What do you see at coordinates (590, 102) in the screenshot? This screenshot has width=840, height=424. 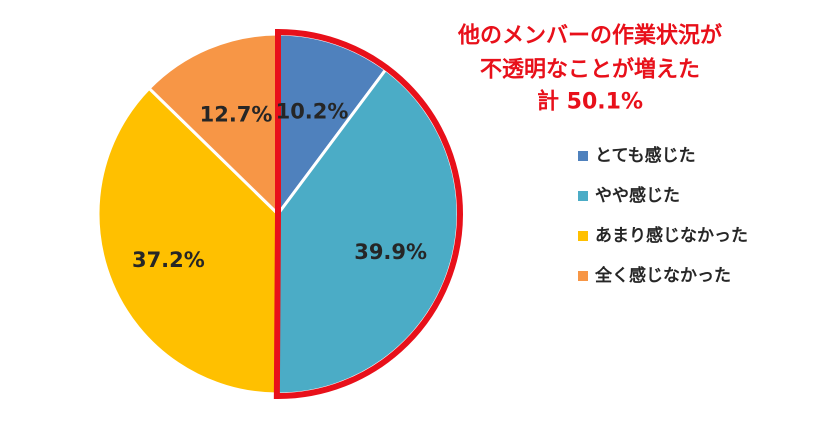 I see `annotation-line-2: 計 50.1%` at bounding box center [590, 102].